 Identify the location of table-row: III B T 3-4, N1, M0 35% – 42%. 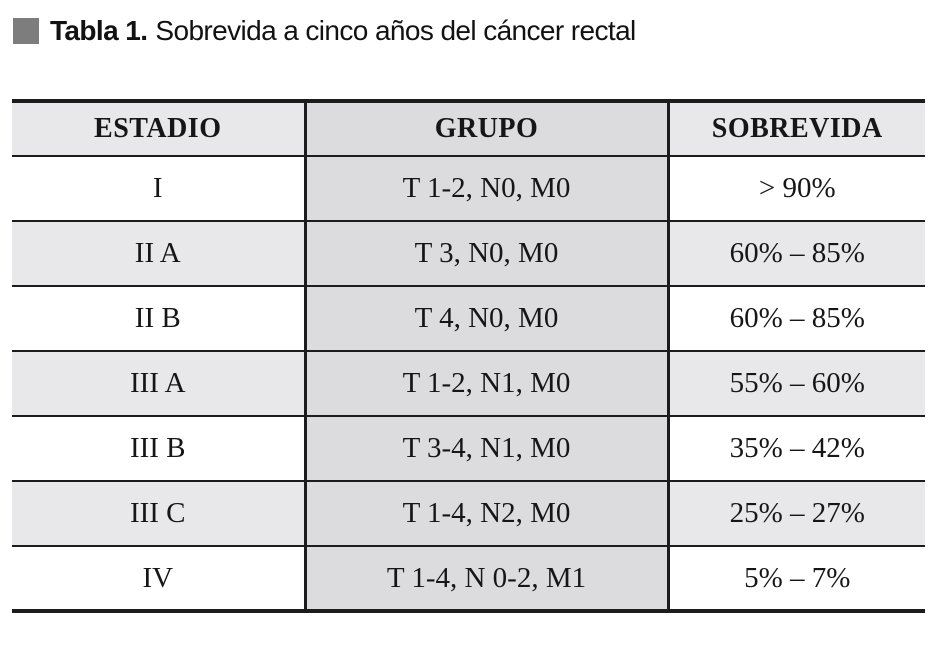
(468, 448).